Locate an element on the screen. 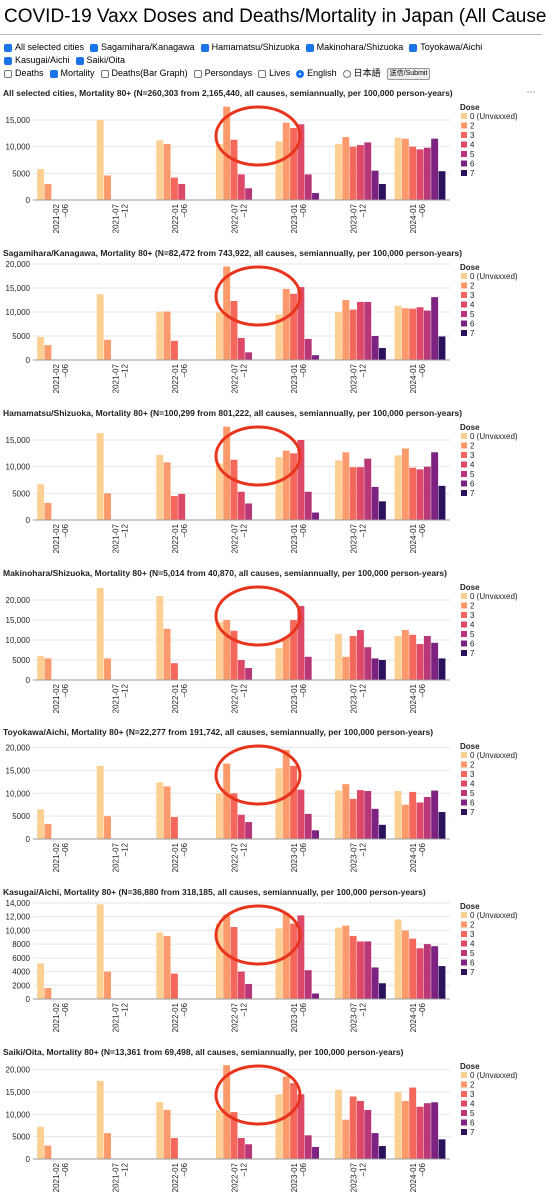  x-tick-label: 2022-07 is located at coordinates (235, 857).